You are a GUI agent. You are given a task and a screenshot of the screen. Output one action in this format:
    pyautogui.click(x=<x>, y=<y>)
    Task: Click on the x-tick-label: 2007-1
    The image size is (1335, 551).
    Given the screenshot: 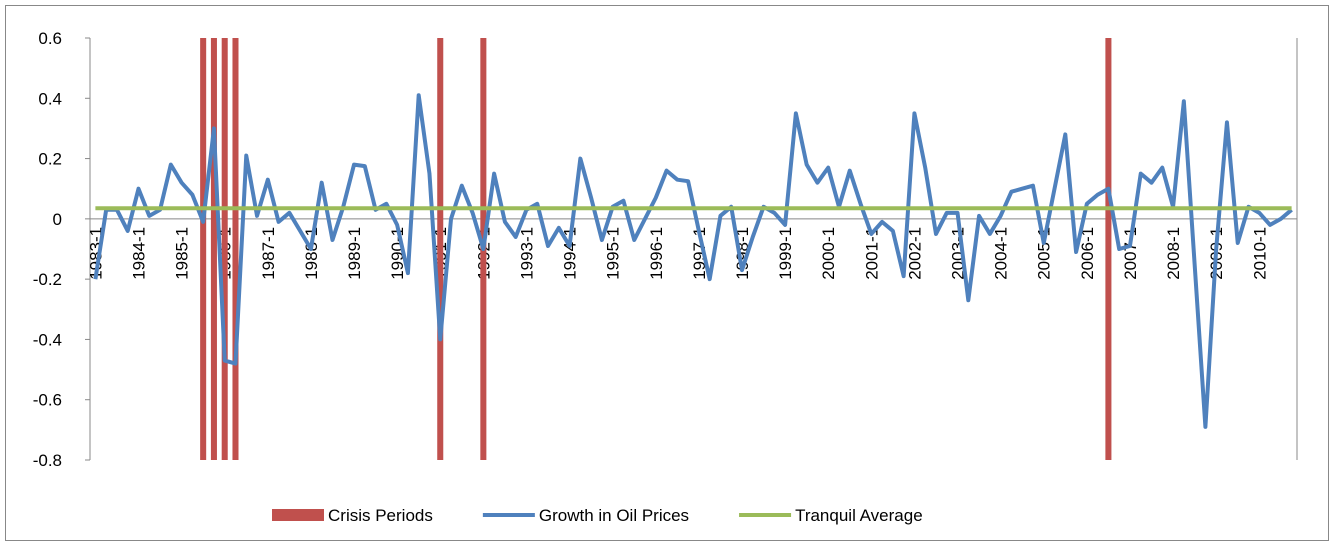 What is the action you would take?
    pyautogui.click(x=1130, y=253)
    